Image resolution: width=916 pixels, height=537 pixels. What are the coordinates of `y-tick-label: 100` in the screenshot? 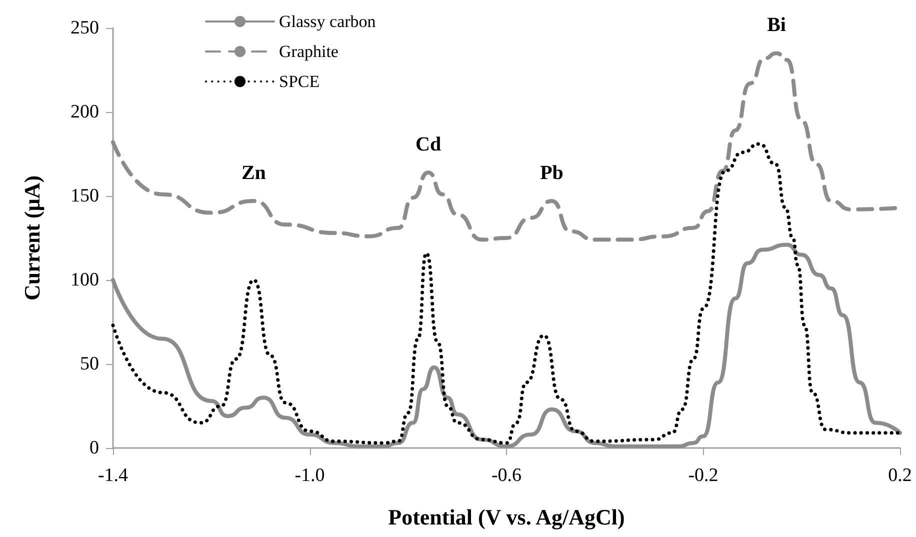 It's located at (84, 280).